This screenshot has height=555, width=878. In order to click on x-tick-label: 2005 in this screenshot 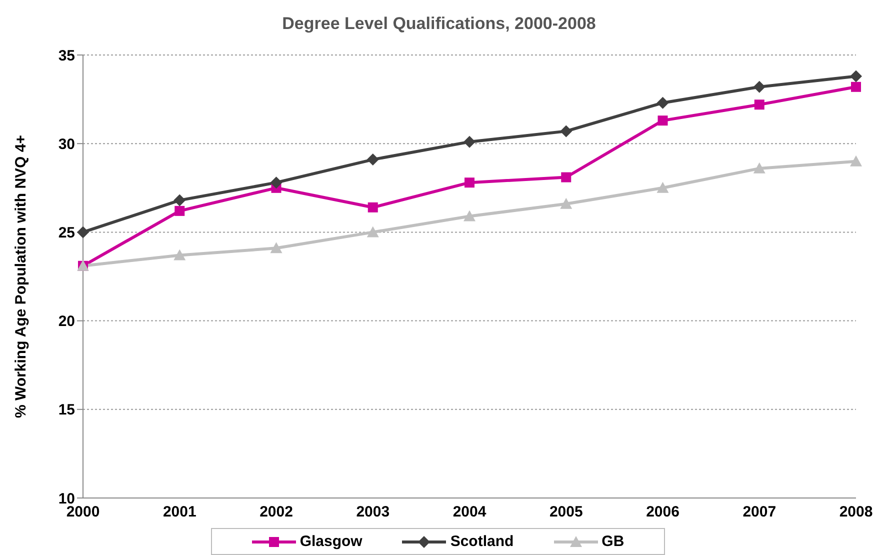, I will do `click(566, 512)`.